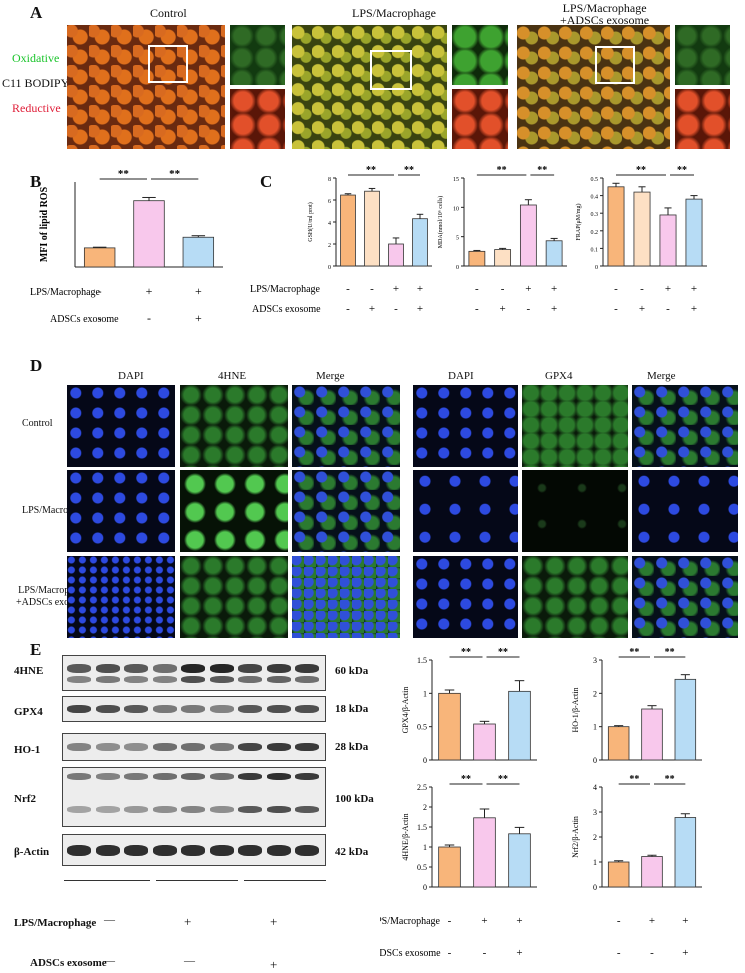  Describe the element at coordinates (642, 309) in the screenshot. I see `frap-adsc-sign-1: +` at that location.